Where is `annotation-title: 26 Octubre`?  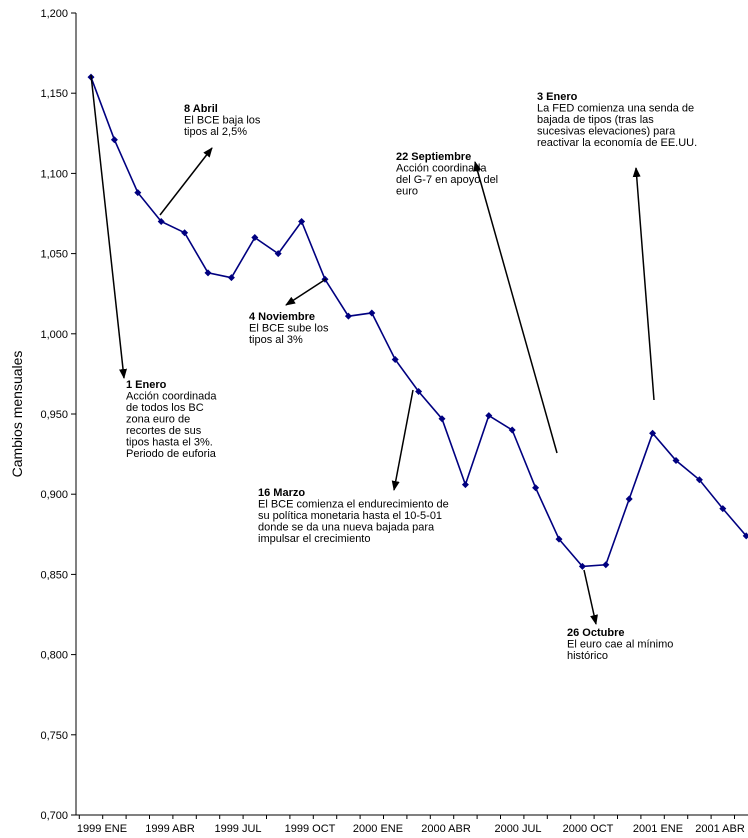
annotation-title: 26 Octubre is located at coordinates (595, 633).